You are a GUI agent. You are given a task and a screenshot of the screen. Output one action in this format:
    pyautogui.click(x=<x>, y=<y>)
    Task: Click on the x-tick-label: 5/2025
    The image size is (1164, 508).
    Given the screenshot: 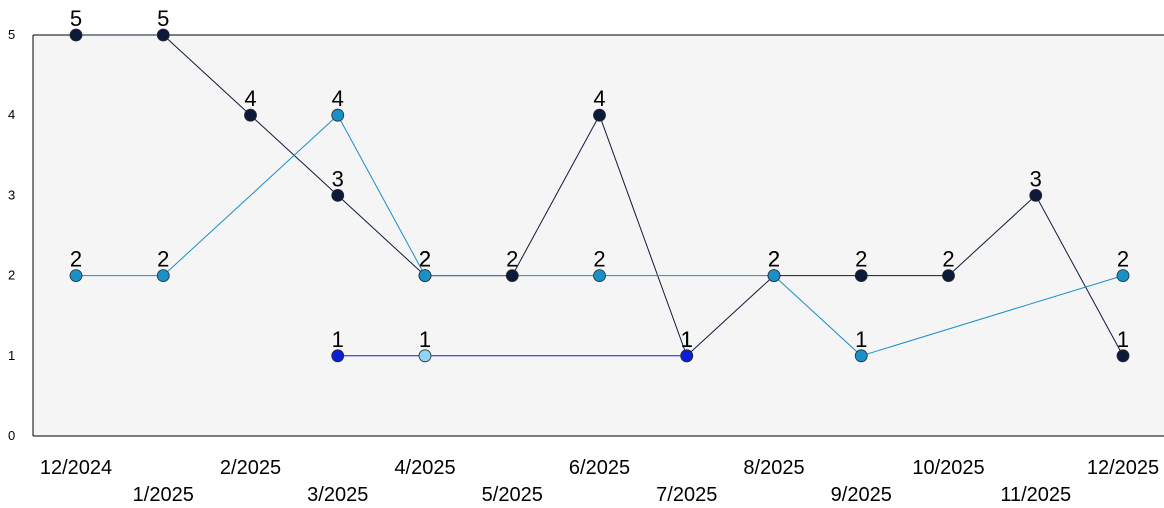 What is the action you would take?
    pyautogui.click(x=512, y=495)
    